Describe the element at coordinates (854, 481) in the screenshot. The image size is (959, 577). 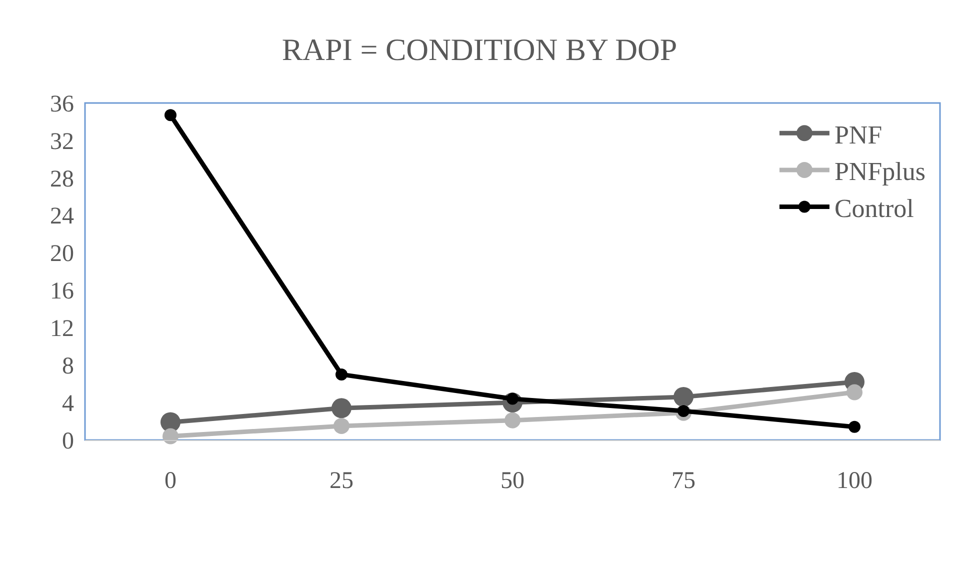
I see `x-tick-label: 100` at that location.